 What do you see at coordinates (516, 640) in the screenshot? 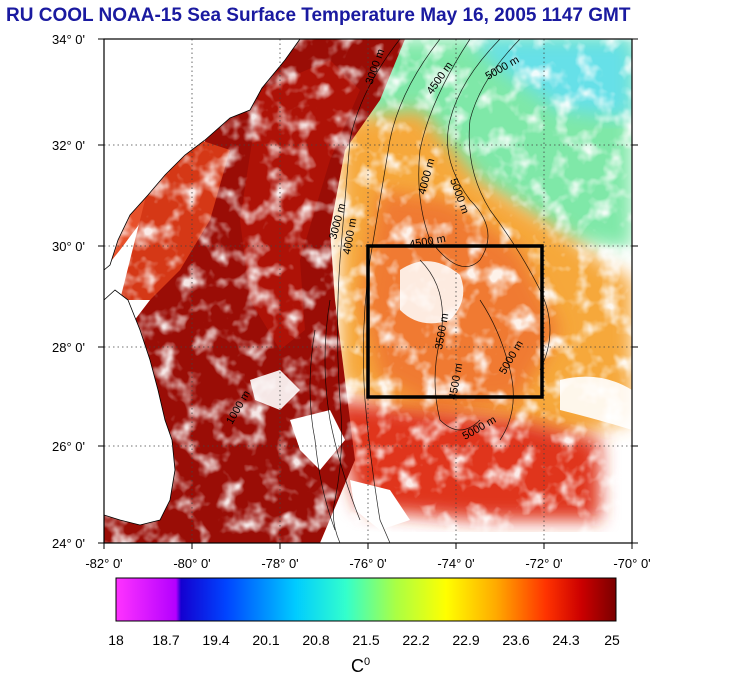
I see `colorbar-tick: 23.6` at bounding box center [516, 640].